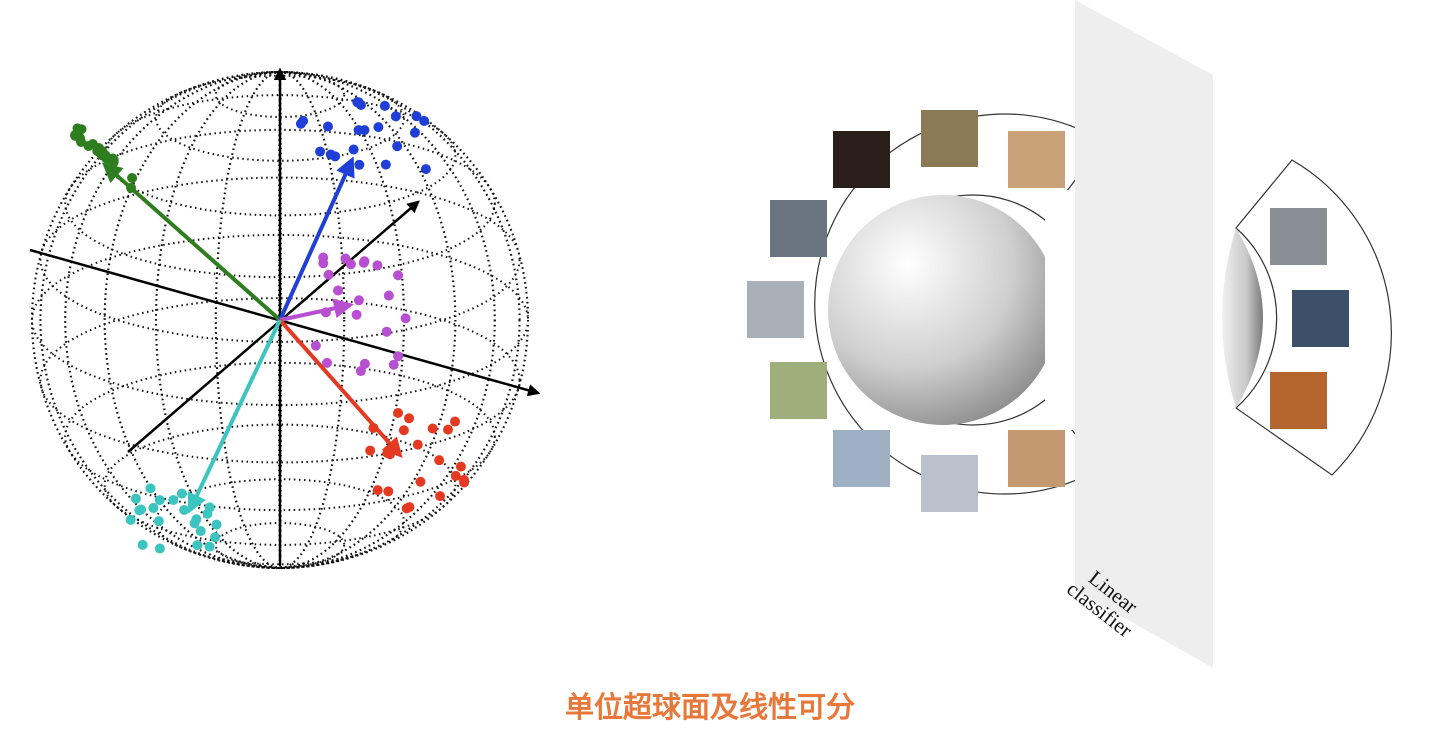 The width and height of the screenshot is (1440, 756). What do you see at coordinates (943, 310) in the screenshot?
I see `unit-sphere` at bounding box center [943, 310].